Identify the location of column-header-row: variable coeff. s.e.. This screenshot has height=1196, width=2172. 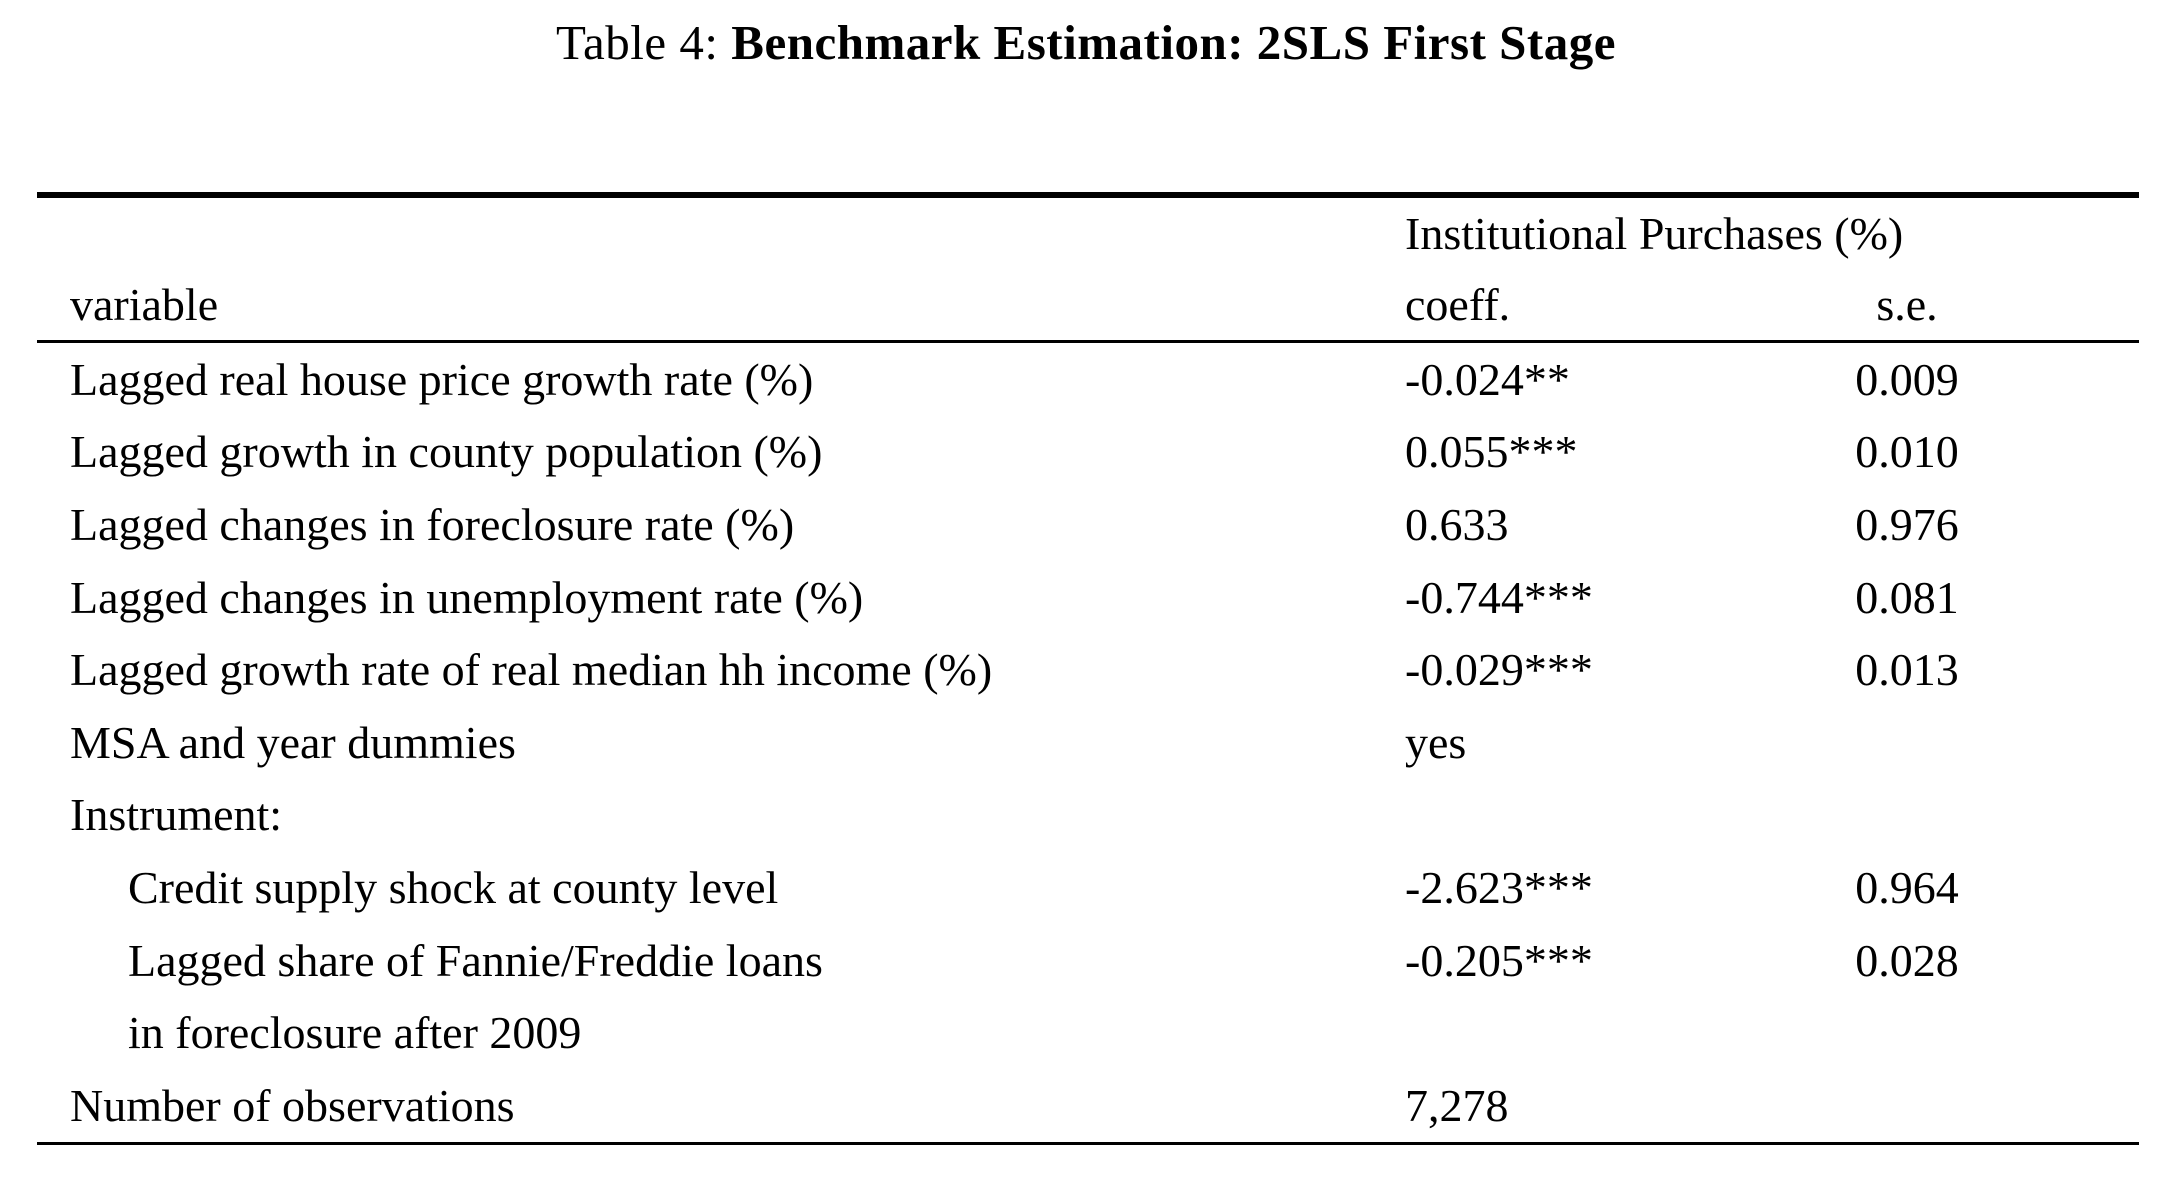
(1088, 304).